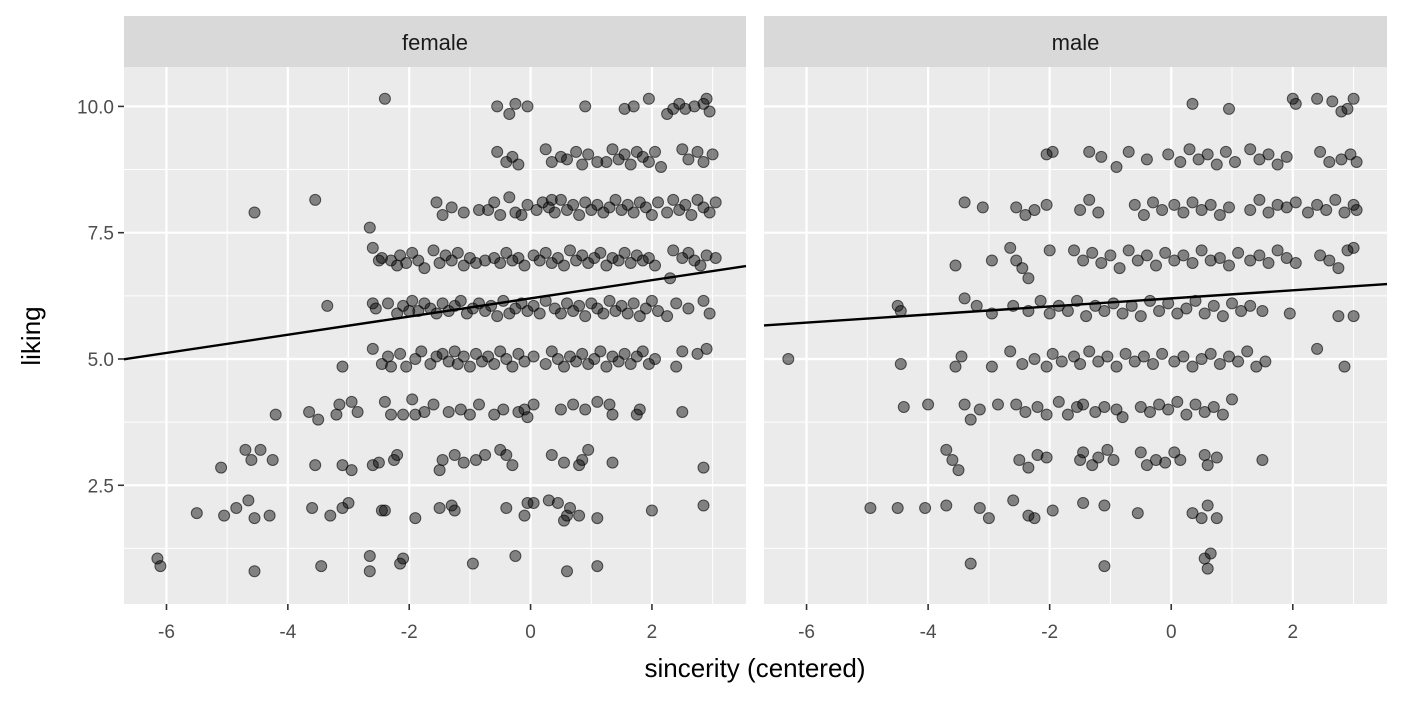 The width and height of the screenshot is (1404, 702). What do you see at coordinates (166, 632) in the screenshot?
I see `x-tick-label: -6` at bounding box center [166, 632].